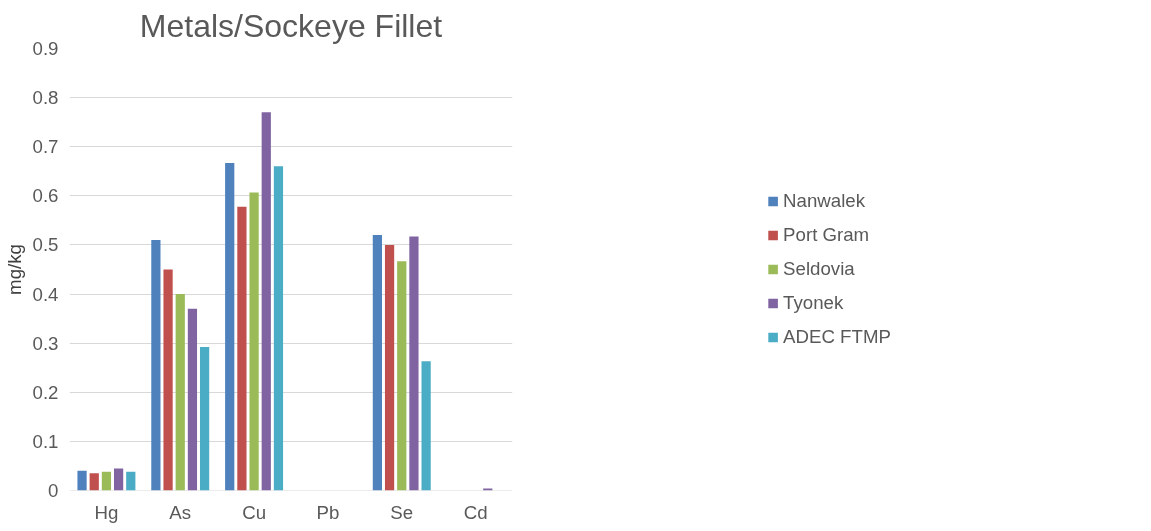  What do you see at coordinates (819, 269) in the screenshot?
I see `legend-label: Seldovia` at bounding box center [819, 269].